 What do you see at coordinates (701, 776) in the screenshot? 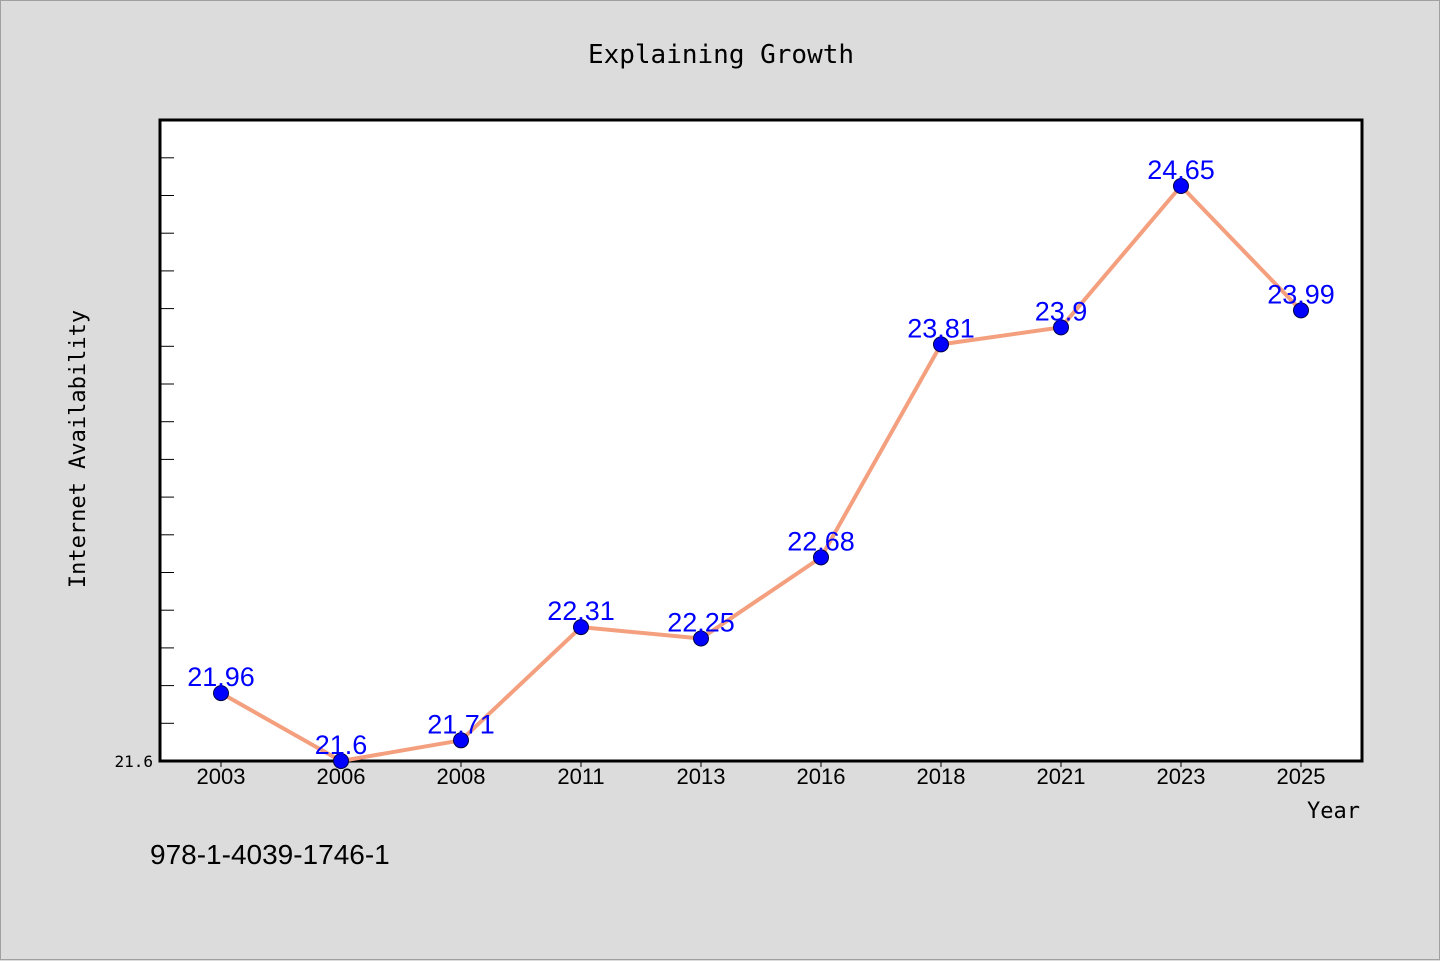
I see `x-tick-label: 2013` at bounding box center [701, 776].